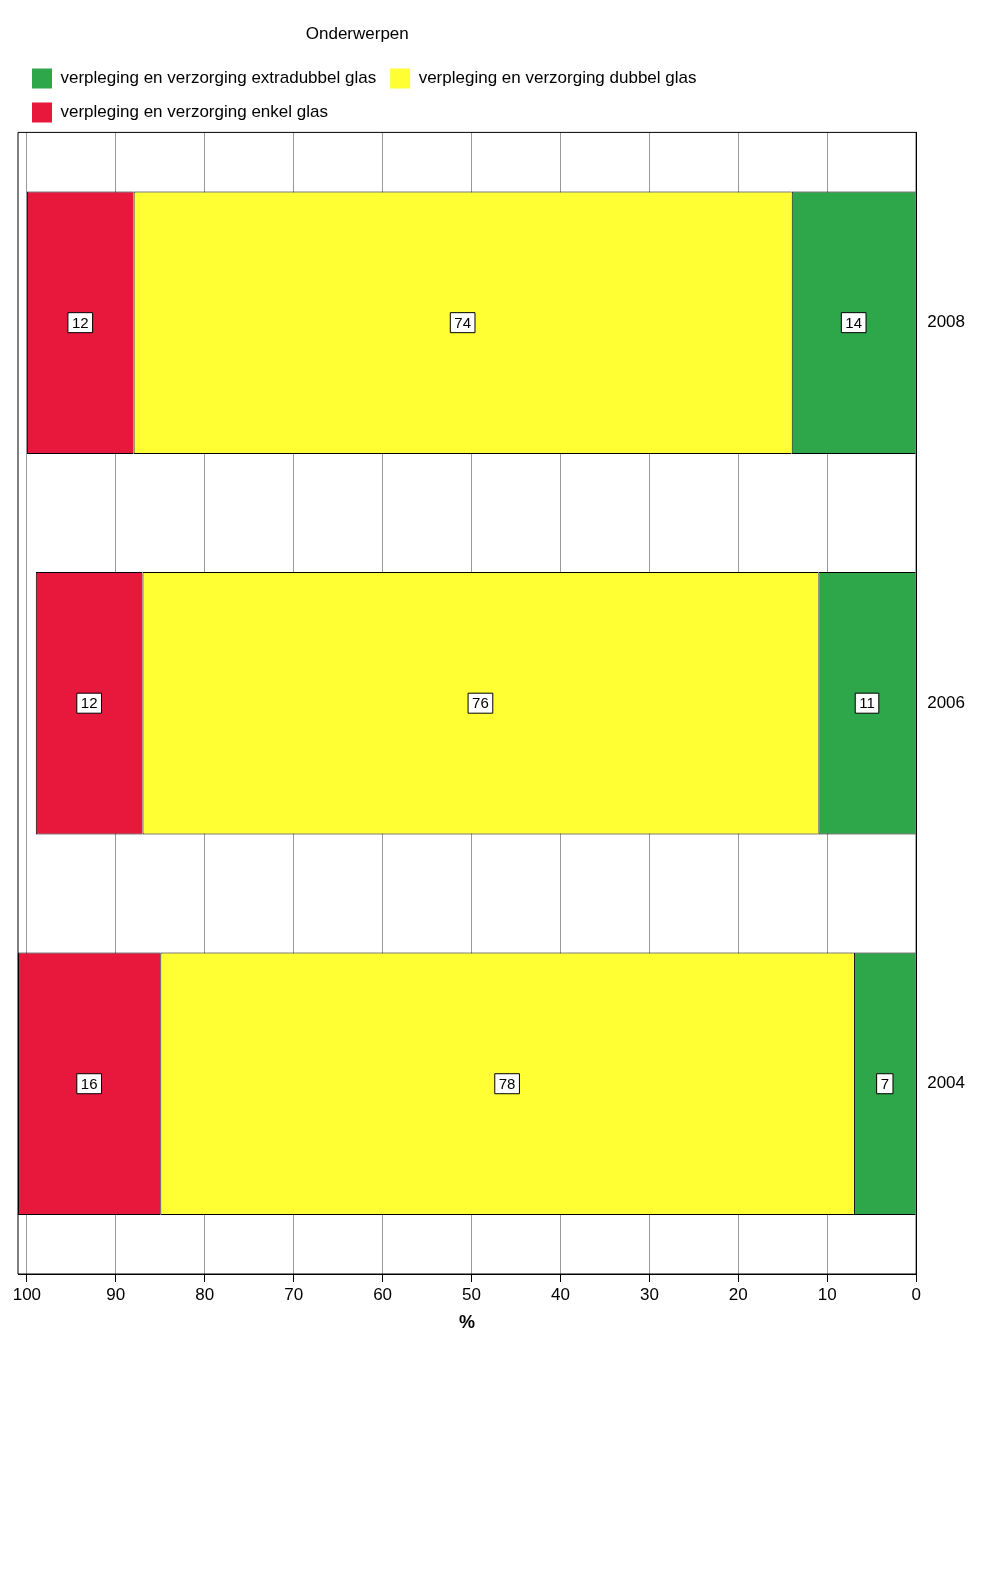 Image resolution: width=994 pixels, height=1583 pixels. What do you see at coordinates (27, 1294) in the screenshot?
I see `x-tick-label: 100` at bounding box center [27, 1294].